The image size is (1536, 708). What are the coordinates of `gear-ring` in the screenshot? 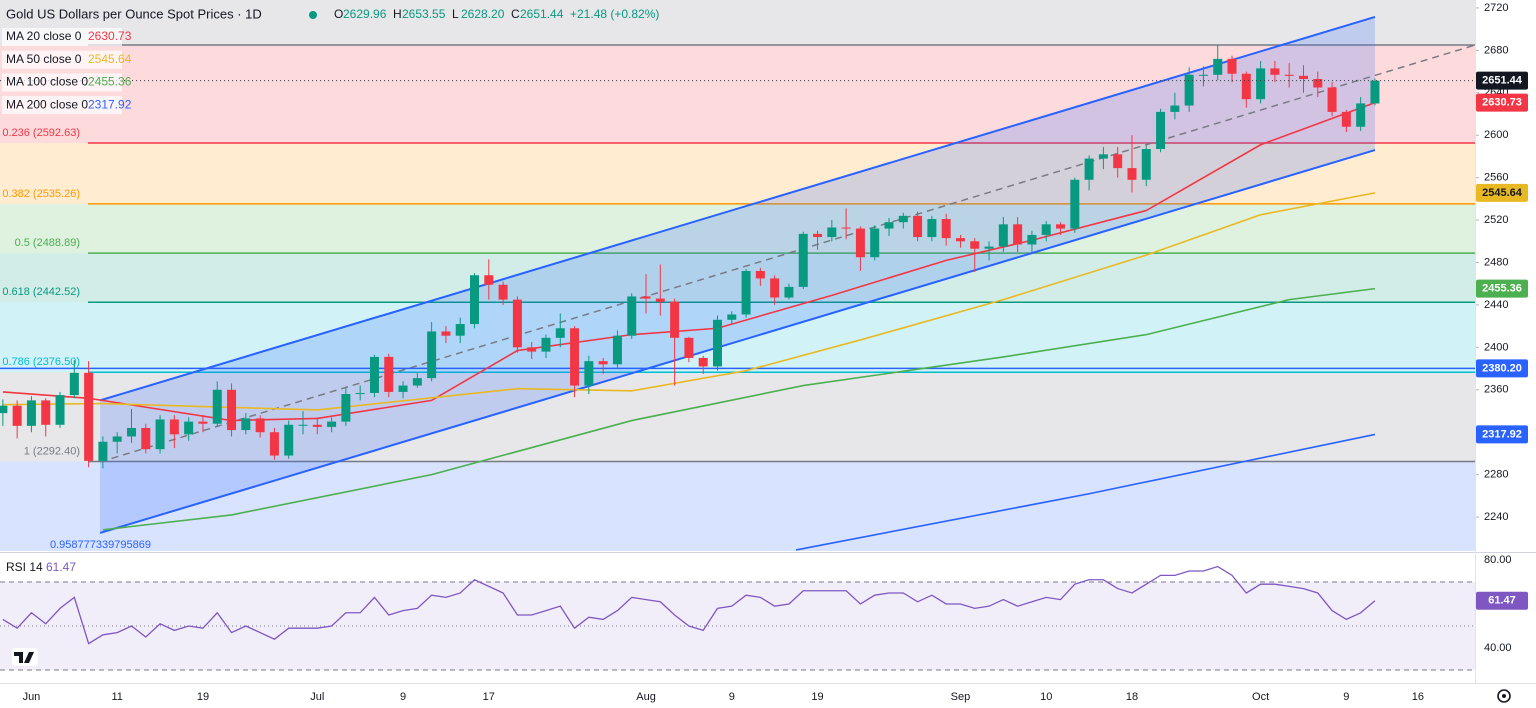 It's located at (1504, 696).